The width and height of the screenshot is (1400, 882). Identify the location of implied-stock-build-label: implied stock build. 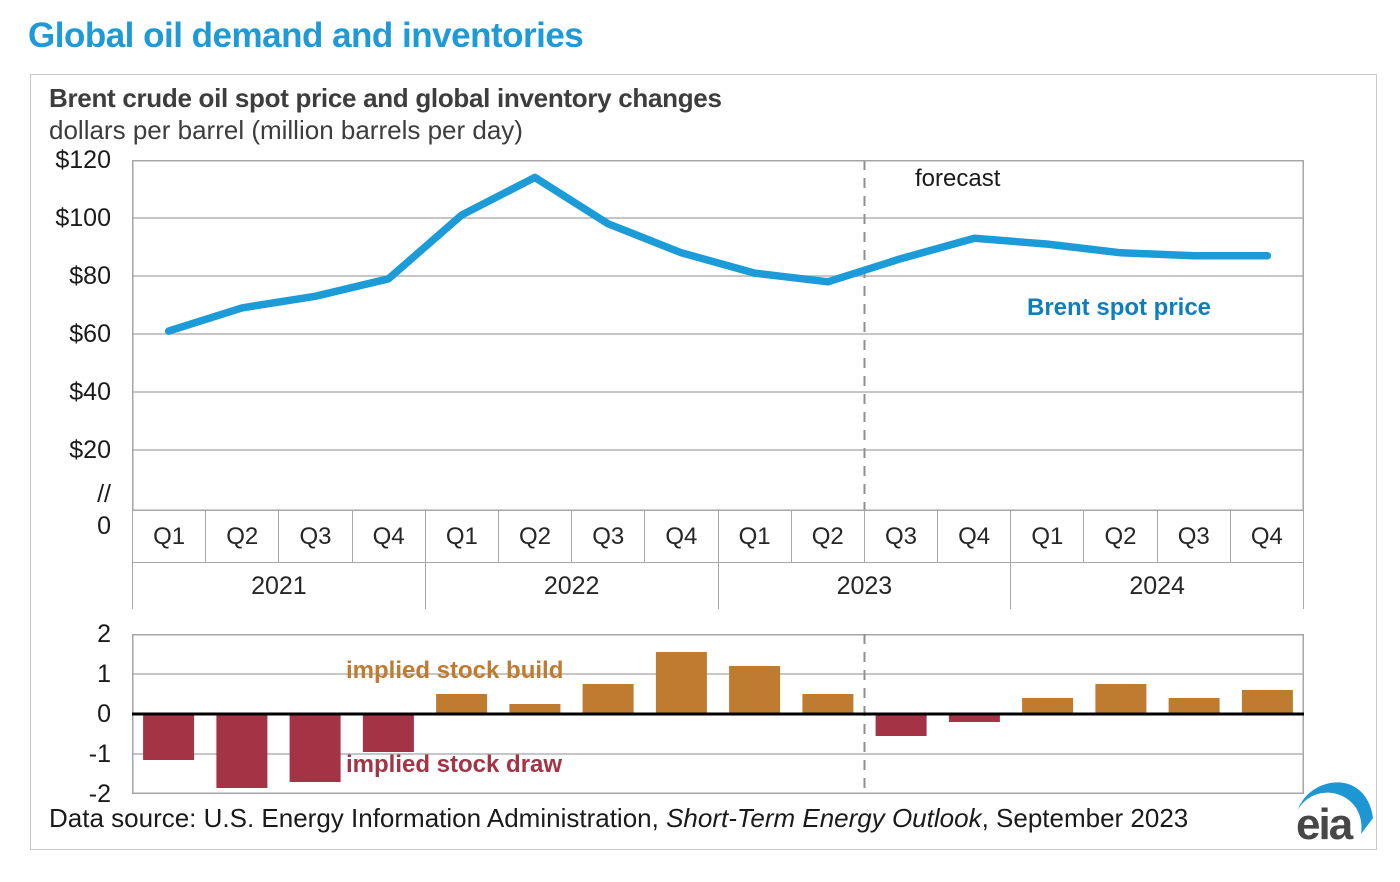
(455, 670).